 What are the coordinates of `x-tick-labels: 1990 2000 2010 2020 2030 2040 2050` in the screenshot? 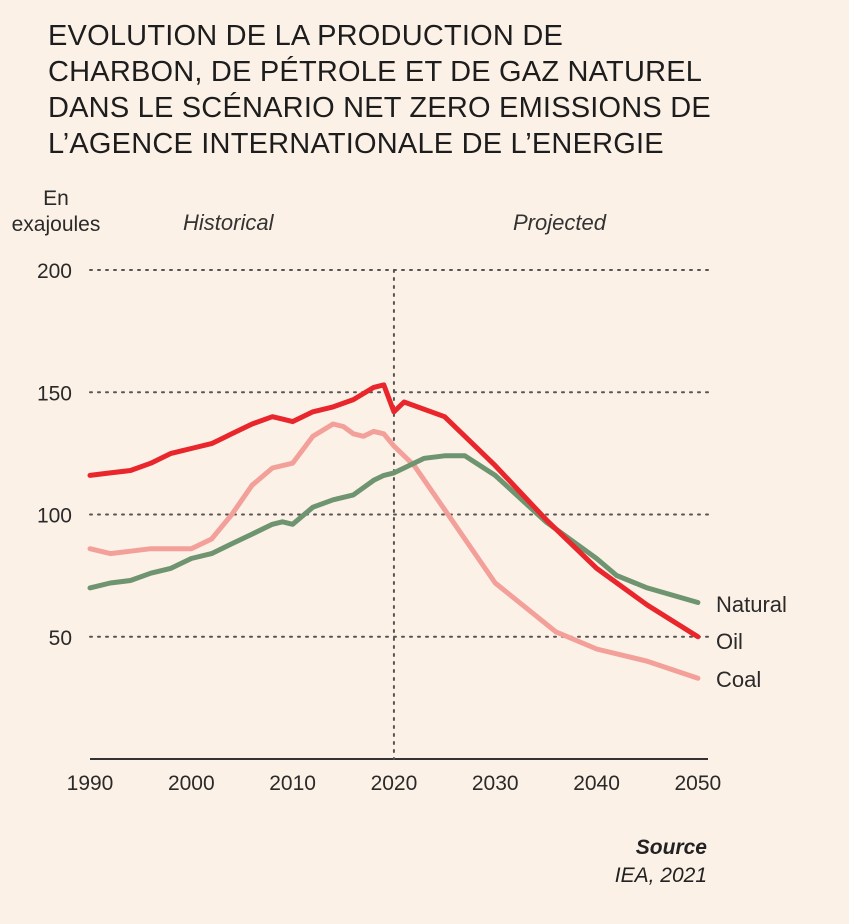 It's located at (394, 783).